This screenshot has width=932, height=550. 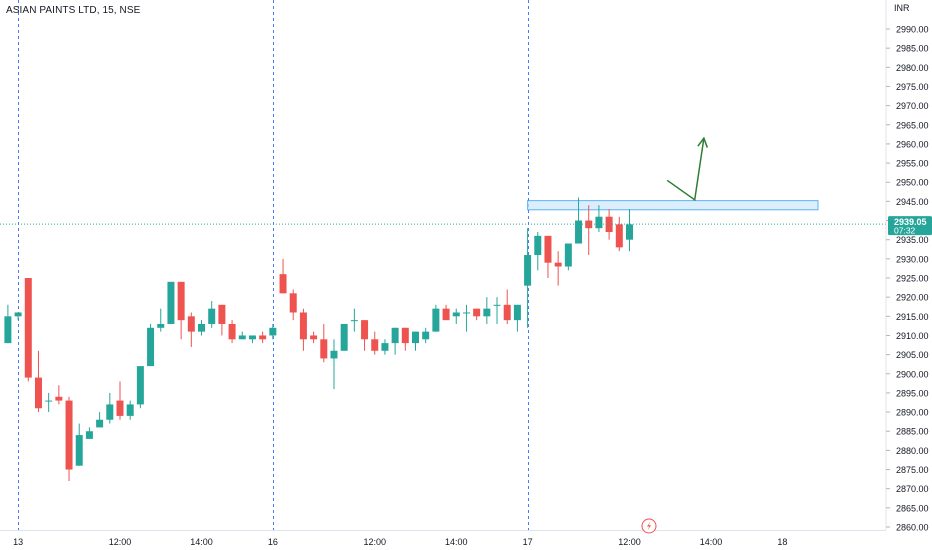 I want to click on arrow-drawing-layer, so click(x=687, y=169).